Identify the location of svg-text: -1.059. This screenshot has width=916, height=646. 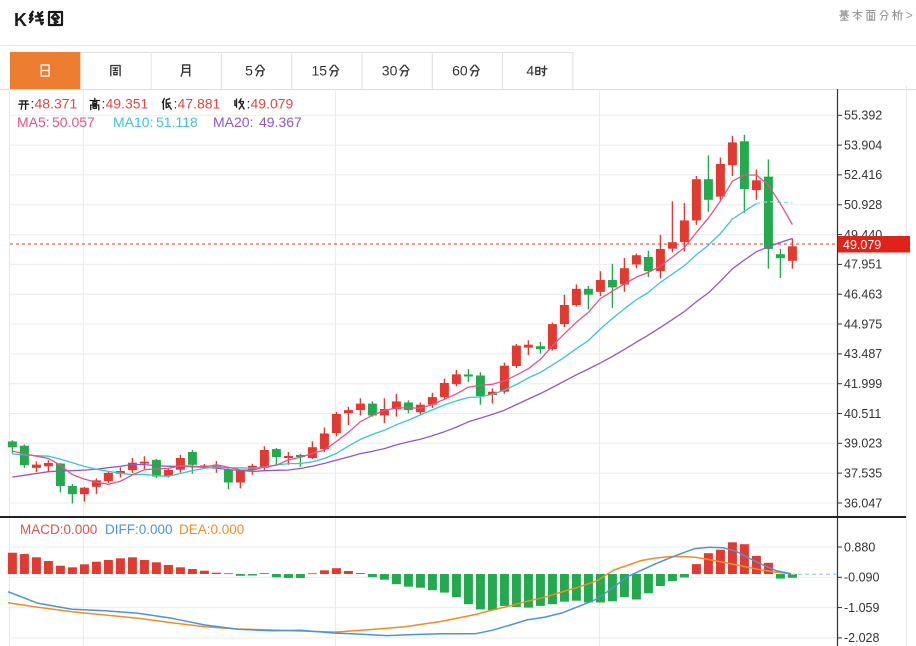
(861, 608).